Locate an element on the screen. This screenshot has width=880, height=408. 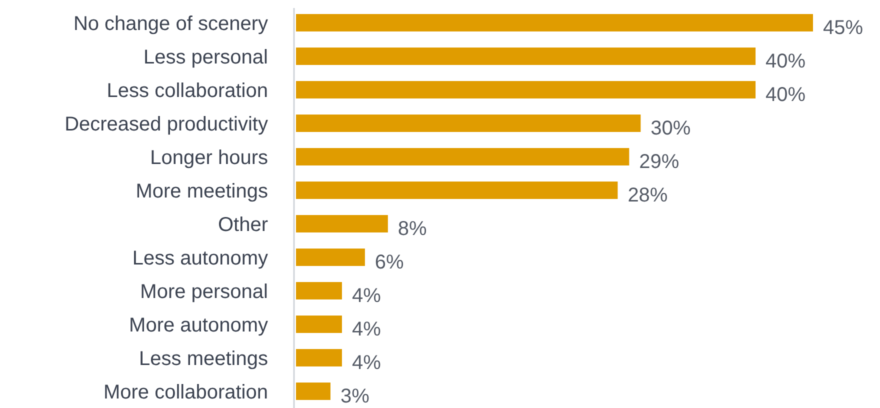
y-tick-label: Less personal is located at coordinates (205, 57).